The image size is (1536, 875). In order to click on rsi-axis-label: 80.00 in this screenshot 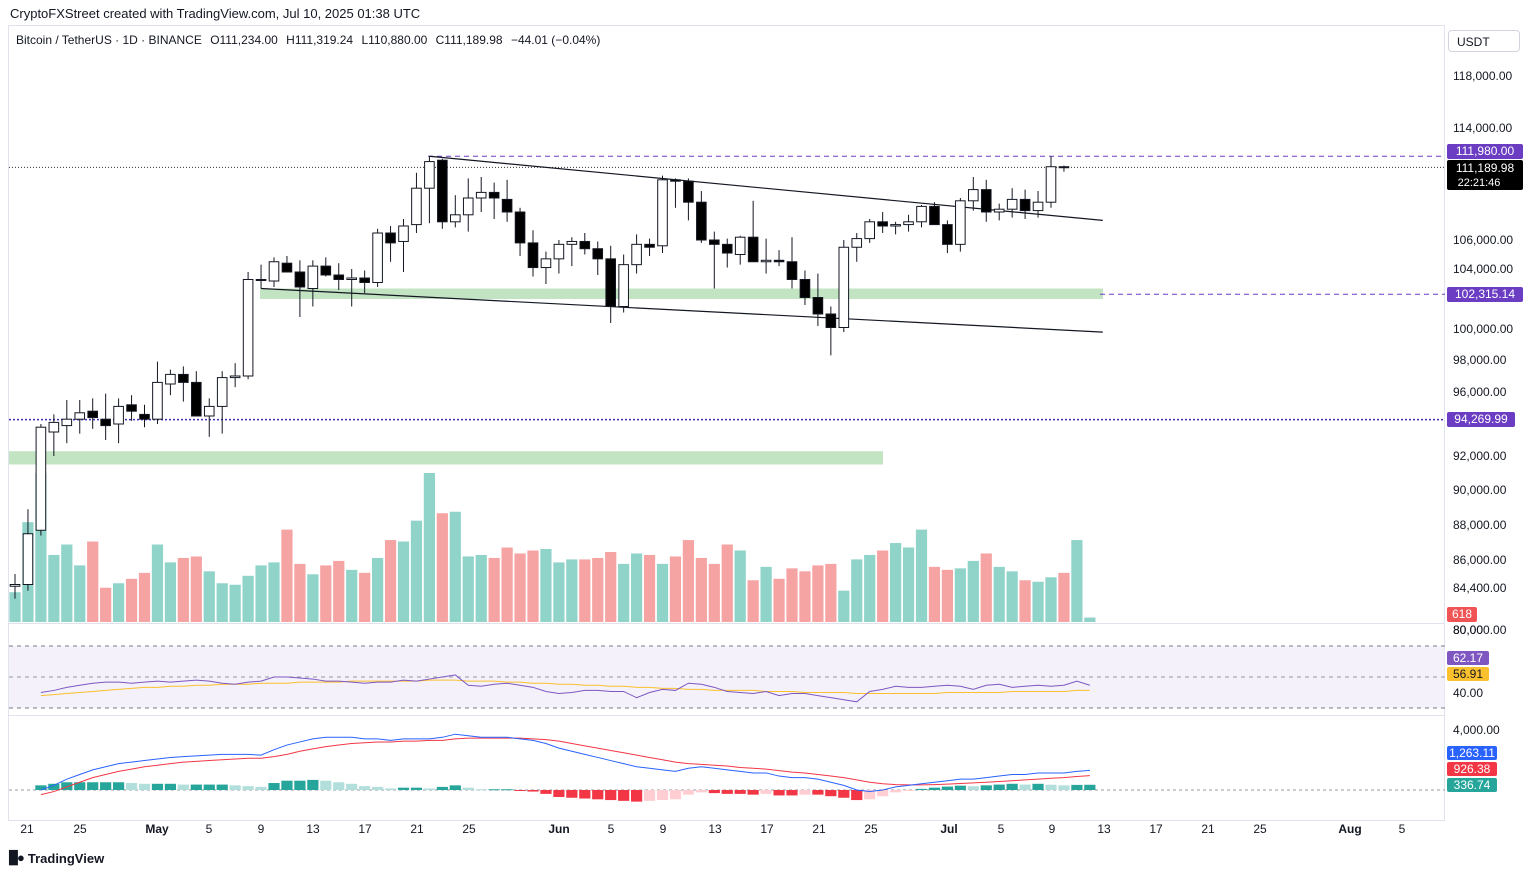, I will do `click(1468, 630)`.